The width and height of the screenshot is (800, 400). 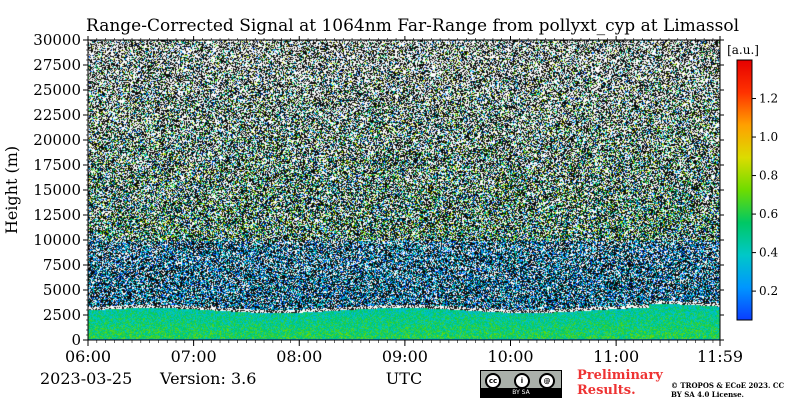 What do you see at coordinates (768, 99) in the screenshot?
I see `colorbar-tick-label: 1.2` at bounding box center [768, 99].